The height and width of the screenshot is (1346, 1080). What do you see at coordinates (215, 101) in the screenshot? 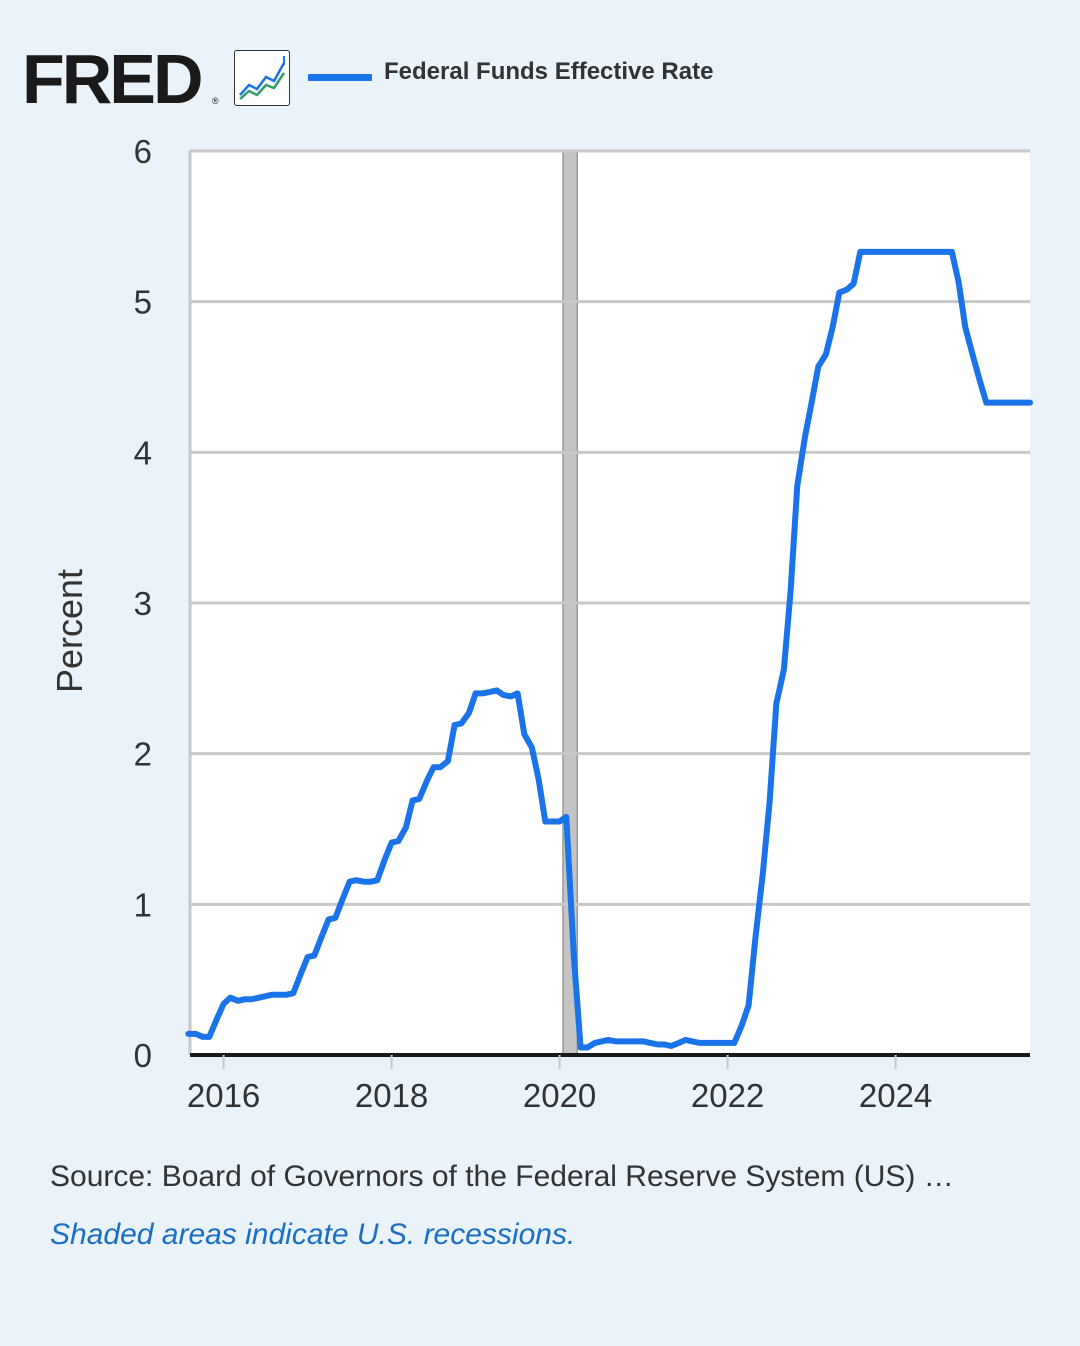
I see `registered-mark: ®` at bounding box center [215, 101].